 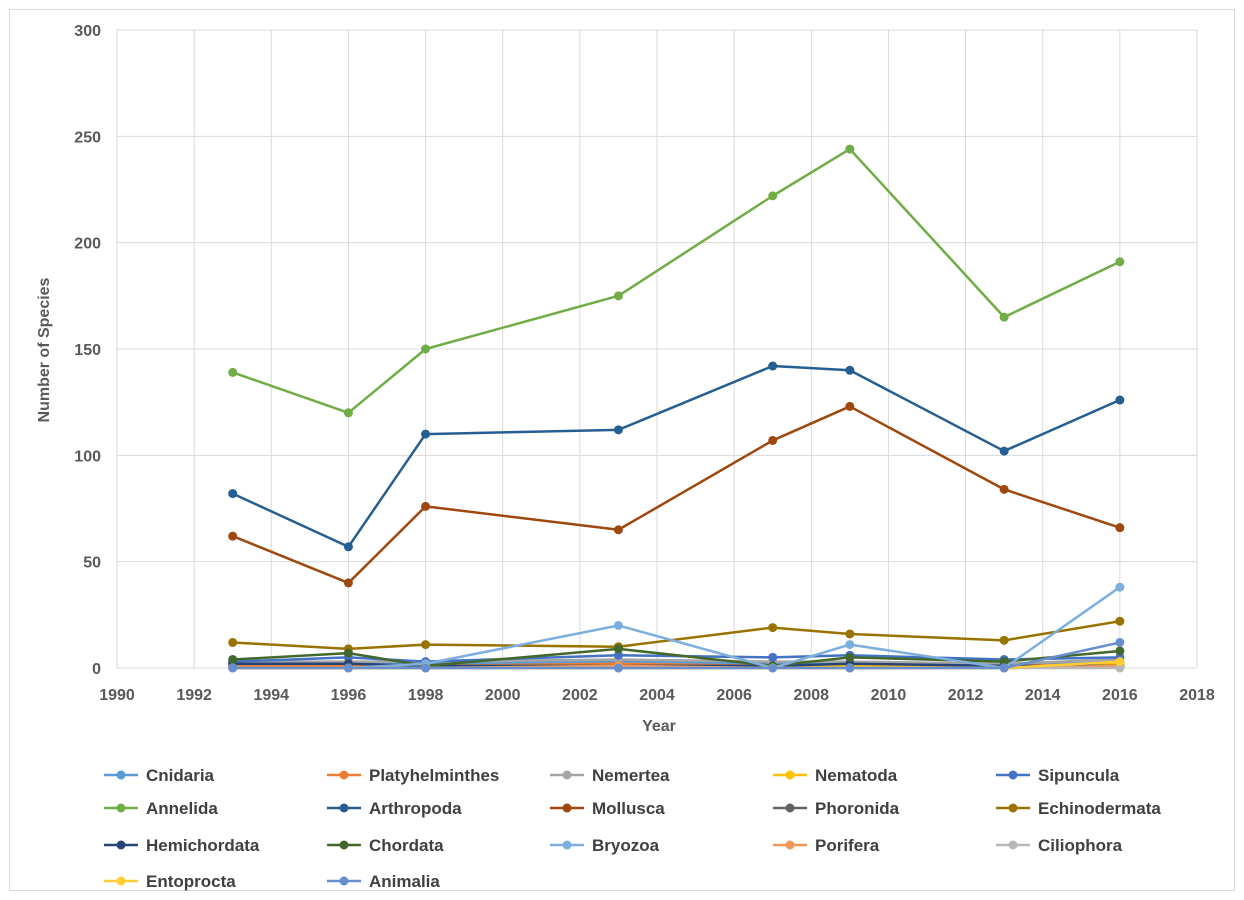 What do you see at coordinates (394, 808) in the screenshot?
I see `legend-item-arthropoda: Arthropoda` at bounding box center [394, 808].